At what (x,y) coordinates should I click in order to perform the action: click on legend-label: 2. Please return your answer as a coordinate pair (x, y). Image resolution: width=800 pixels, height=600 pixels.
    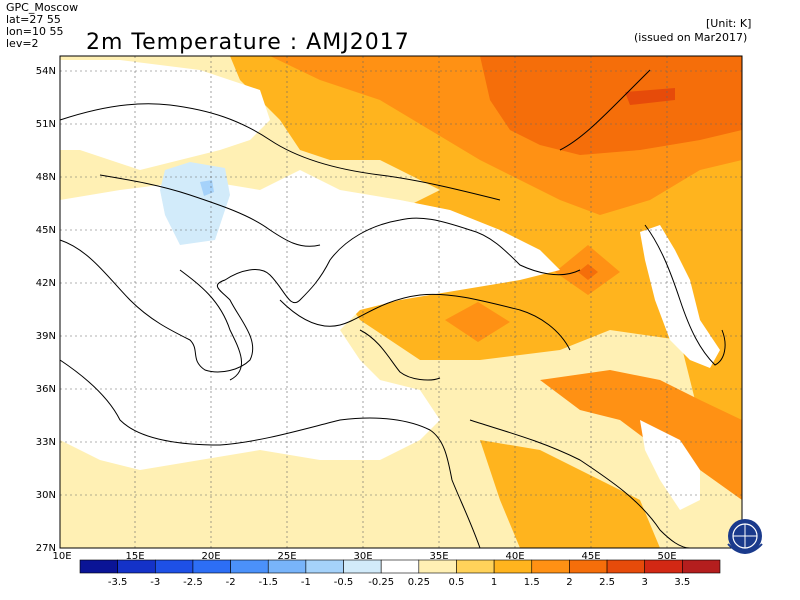
    Looking at the image, I should click on (569, 582).